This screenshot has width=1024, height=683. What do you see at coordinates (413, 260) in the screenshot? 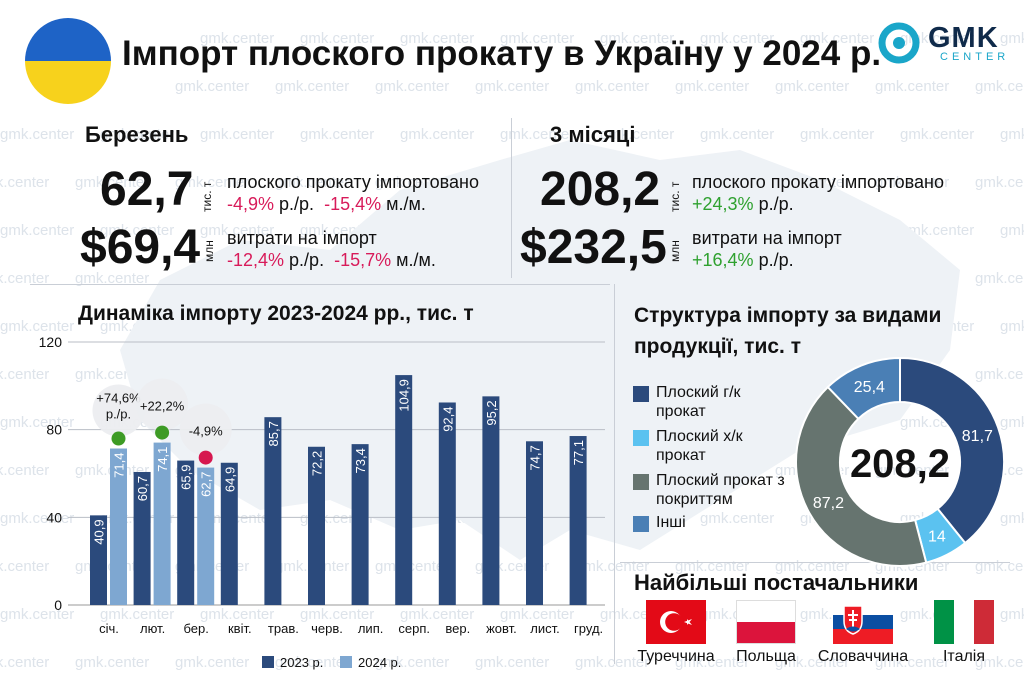
I see `march-cost-mom-suffix: м./м.` at bounding box center [413, 260].